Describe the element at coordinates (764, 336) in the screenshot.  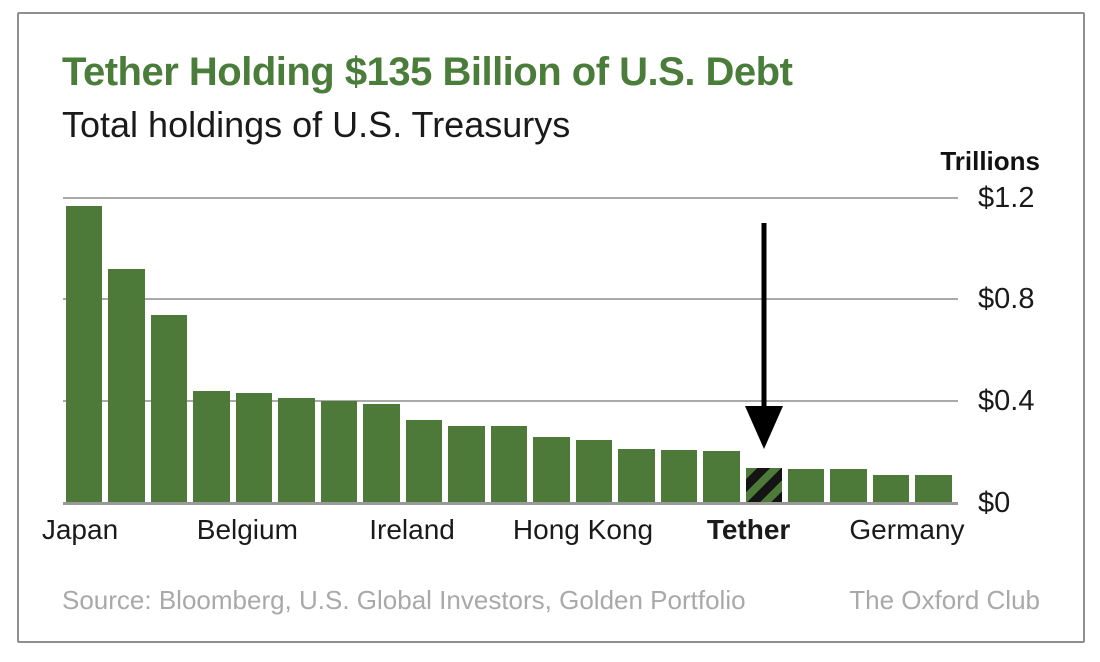
I see `down-arrow-icon` at that location.